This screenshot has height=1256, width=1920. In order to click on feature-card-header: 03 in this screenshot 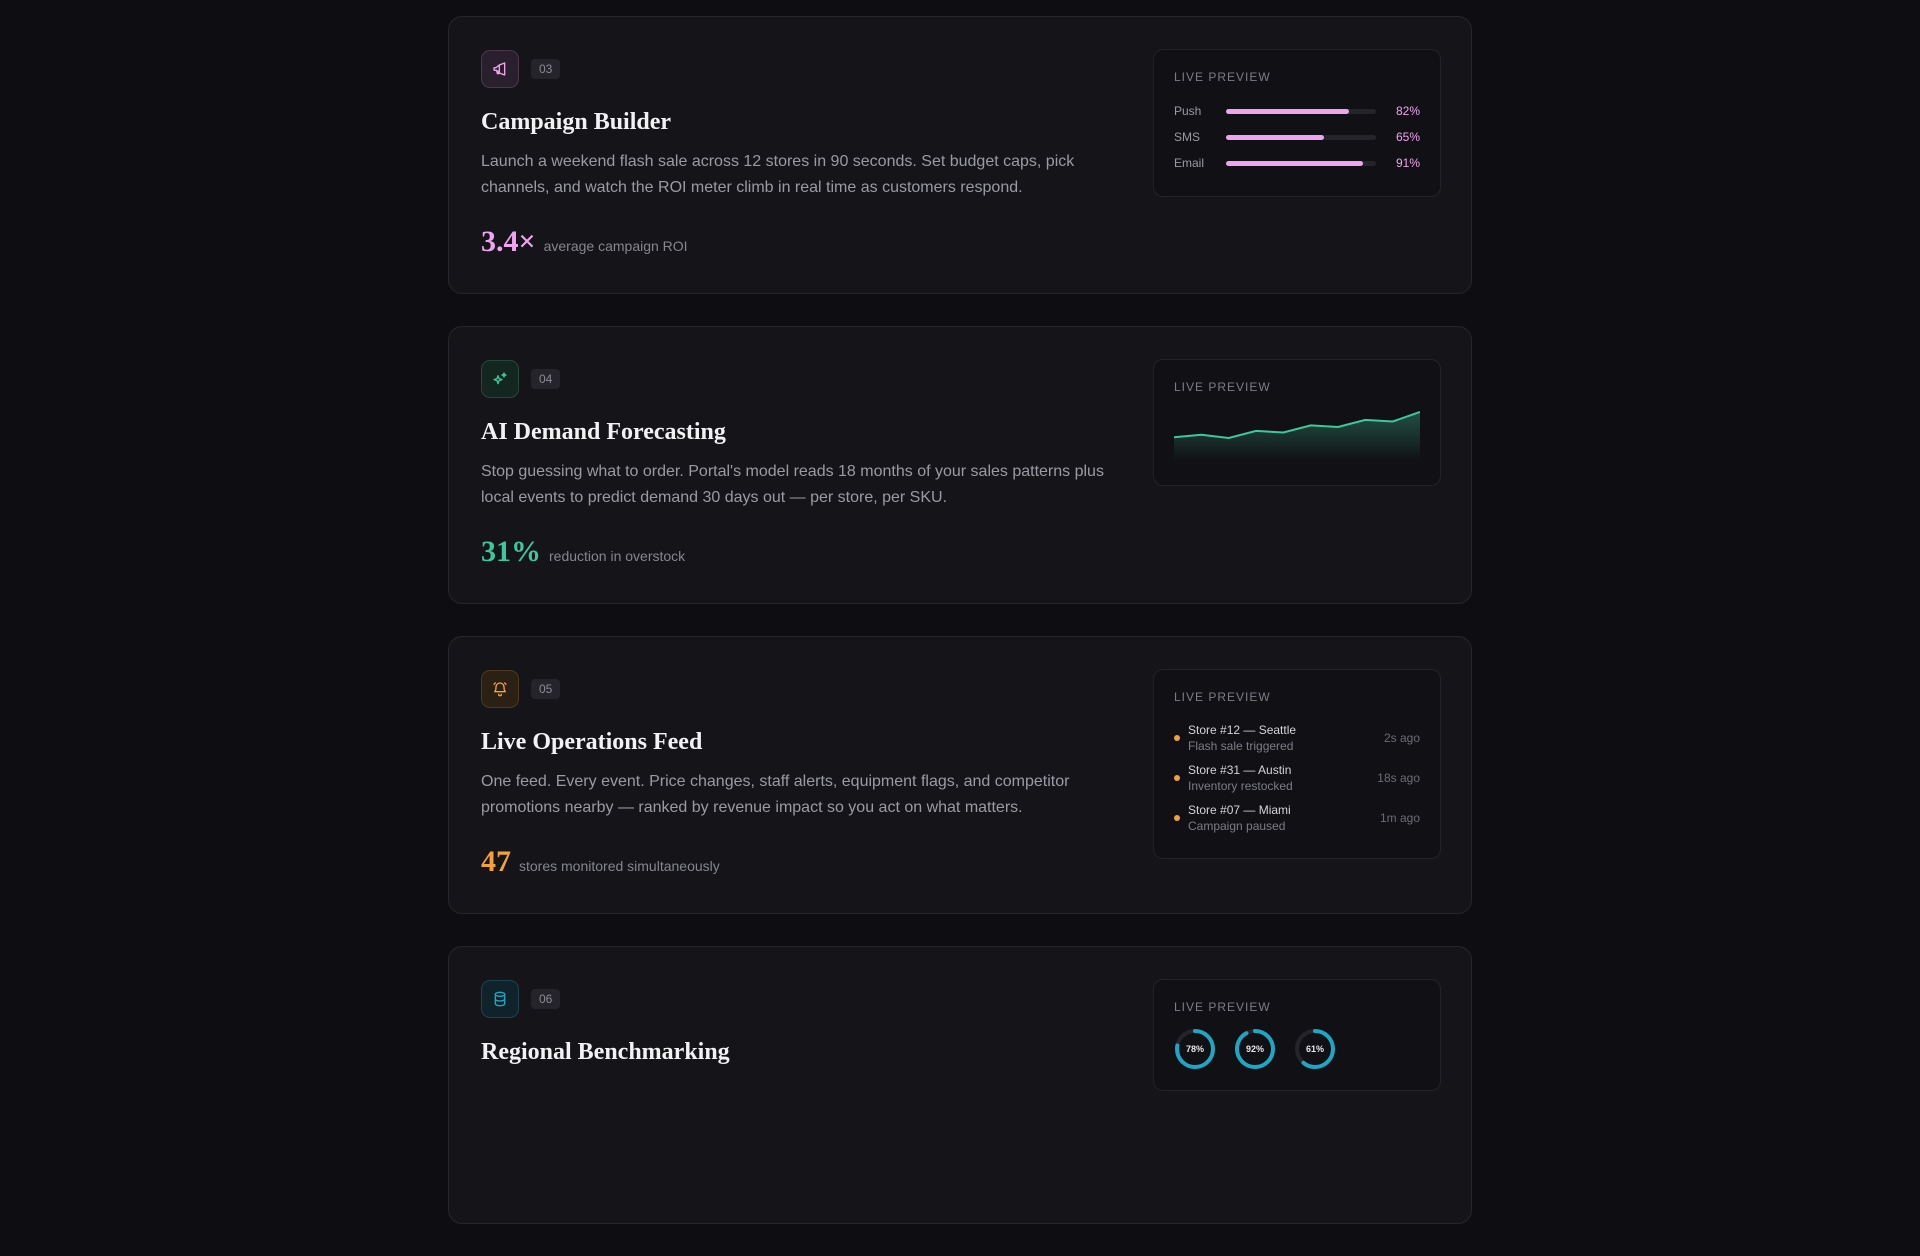, I will do `click(801, 69)`.